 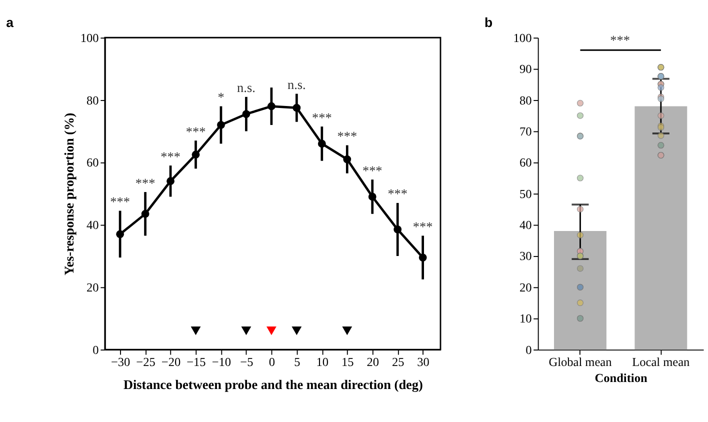 I want to click on x-tick-label: 20, so click(x=372, y=362).